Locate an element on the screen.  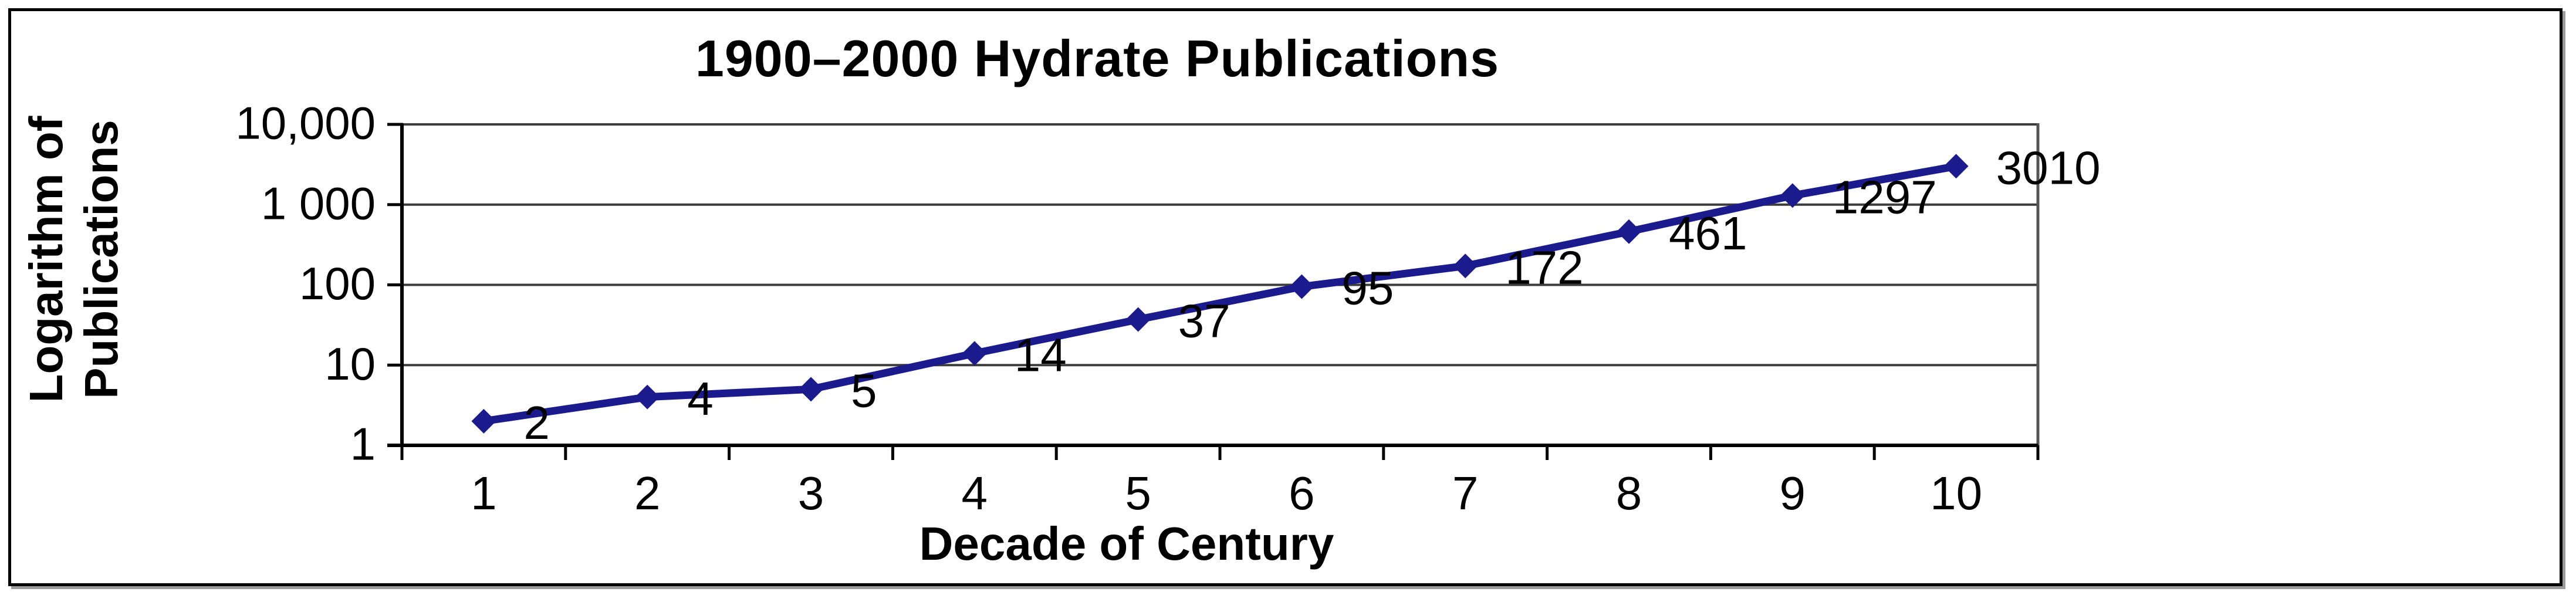
data-point-label: 172 is located at coordinates (1544, 267).